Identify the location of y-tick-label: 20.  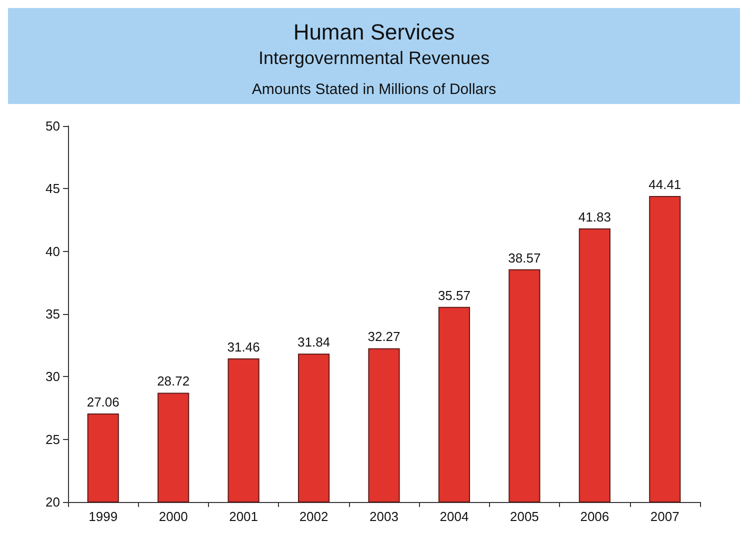
(53, 502).